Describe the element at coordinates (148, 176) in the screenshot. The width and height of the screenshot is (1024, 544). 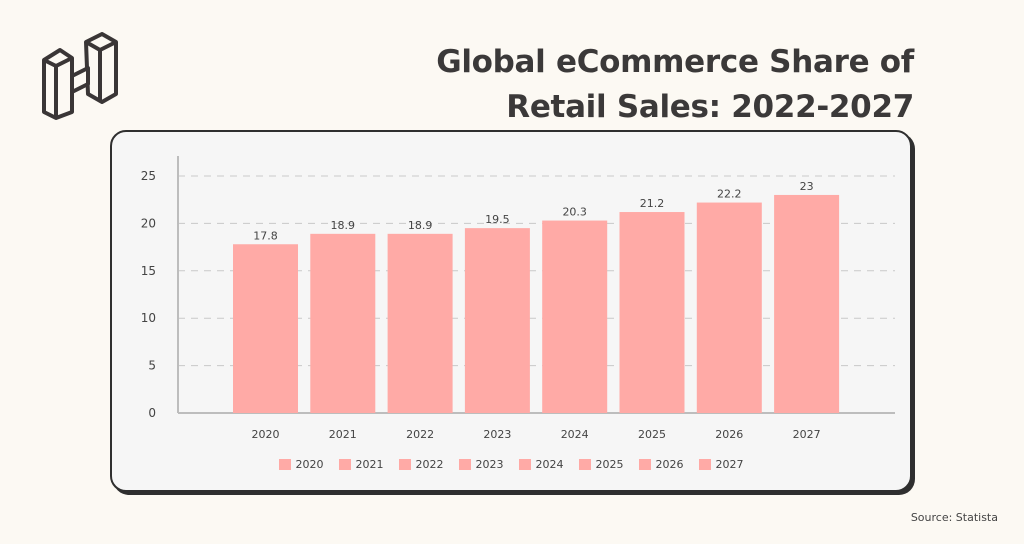
I see `y-tick-label: 25` at that location.